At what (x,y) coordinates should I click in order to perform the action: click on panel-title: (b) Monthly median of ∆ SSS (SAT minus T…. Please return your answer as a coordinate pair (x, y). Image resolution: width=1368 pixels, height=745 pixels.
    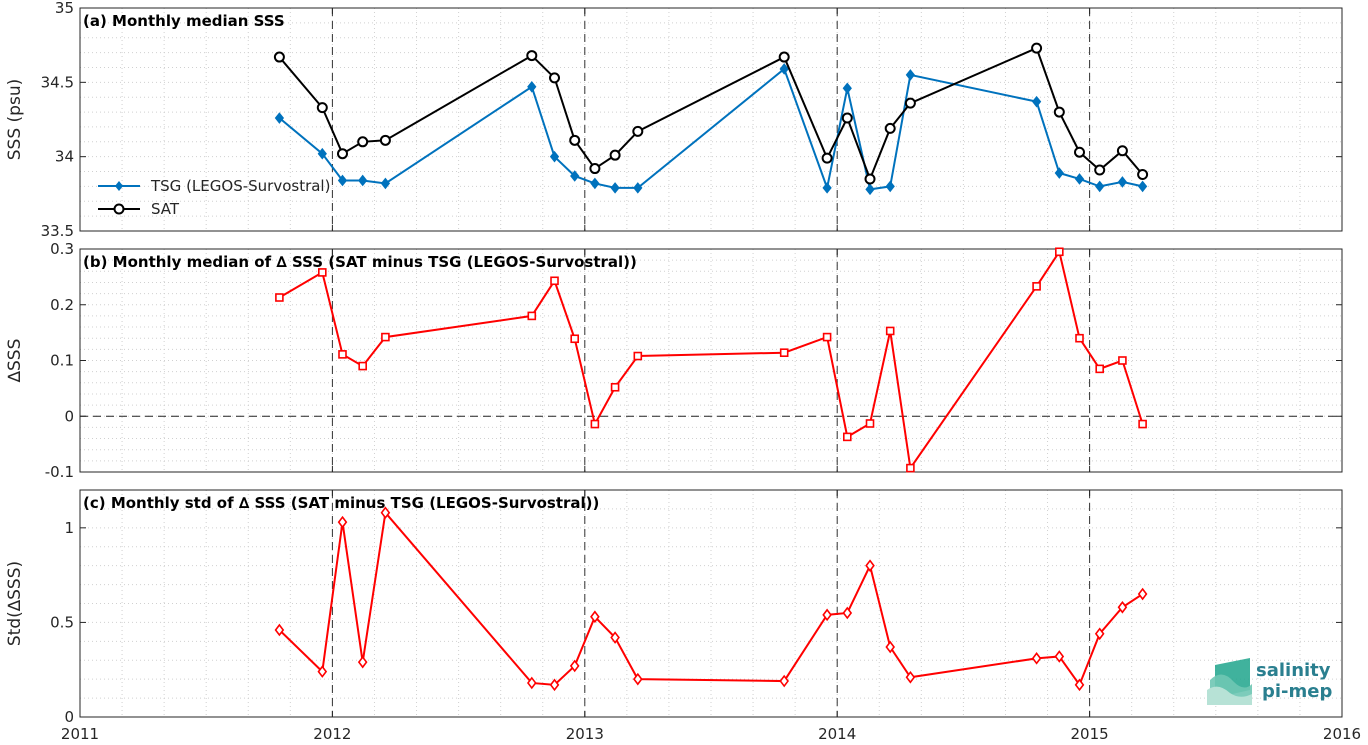
    Looking at the image, I should click on (360, 262).